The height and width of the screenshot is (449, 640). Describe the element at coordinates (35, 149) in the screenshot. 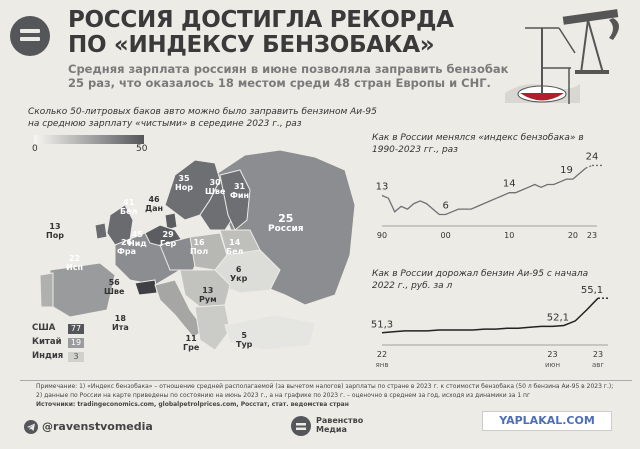

I see `legend-min: 0` at that location.